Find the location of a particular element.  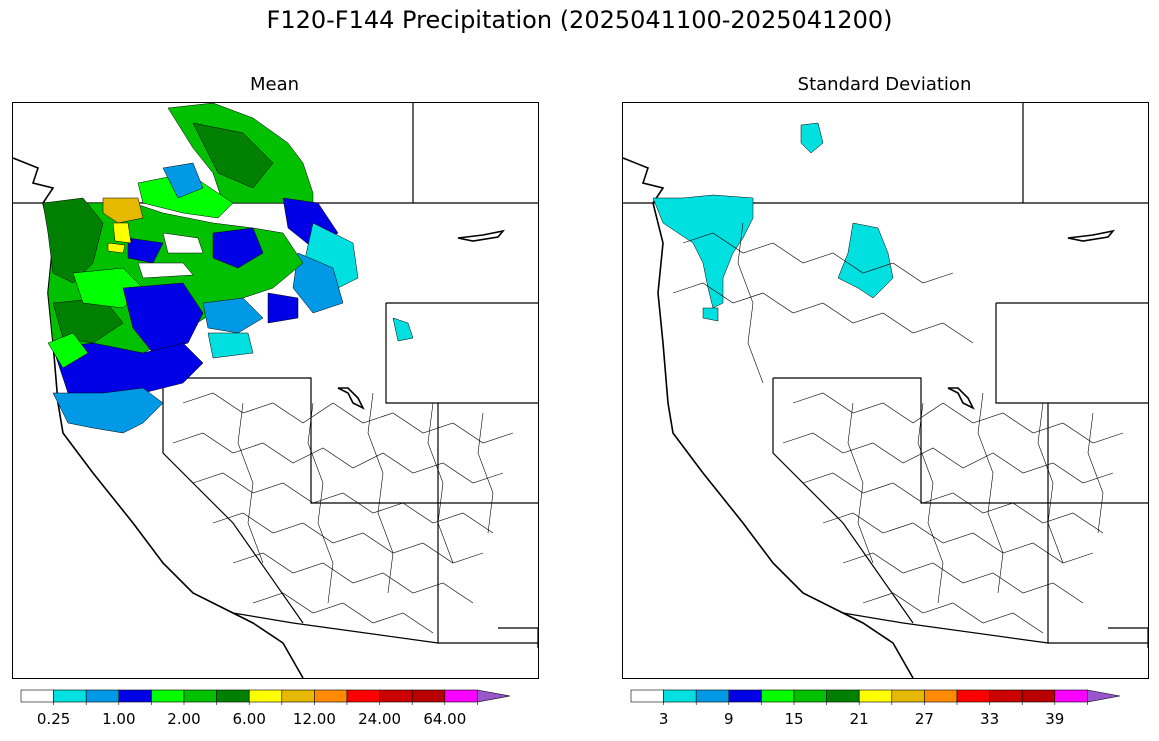

colorbar-tick-label: 15 is located at coordinates (794, 719).